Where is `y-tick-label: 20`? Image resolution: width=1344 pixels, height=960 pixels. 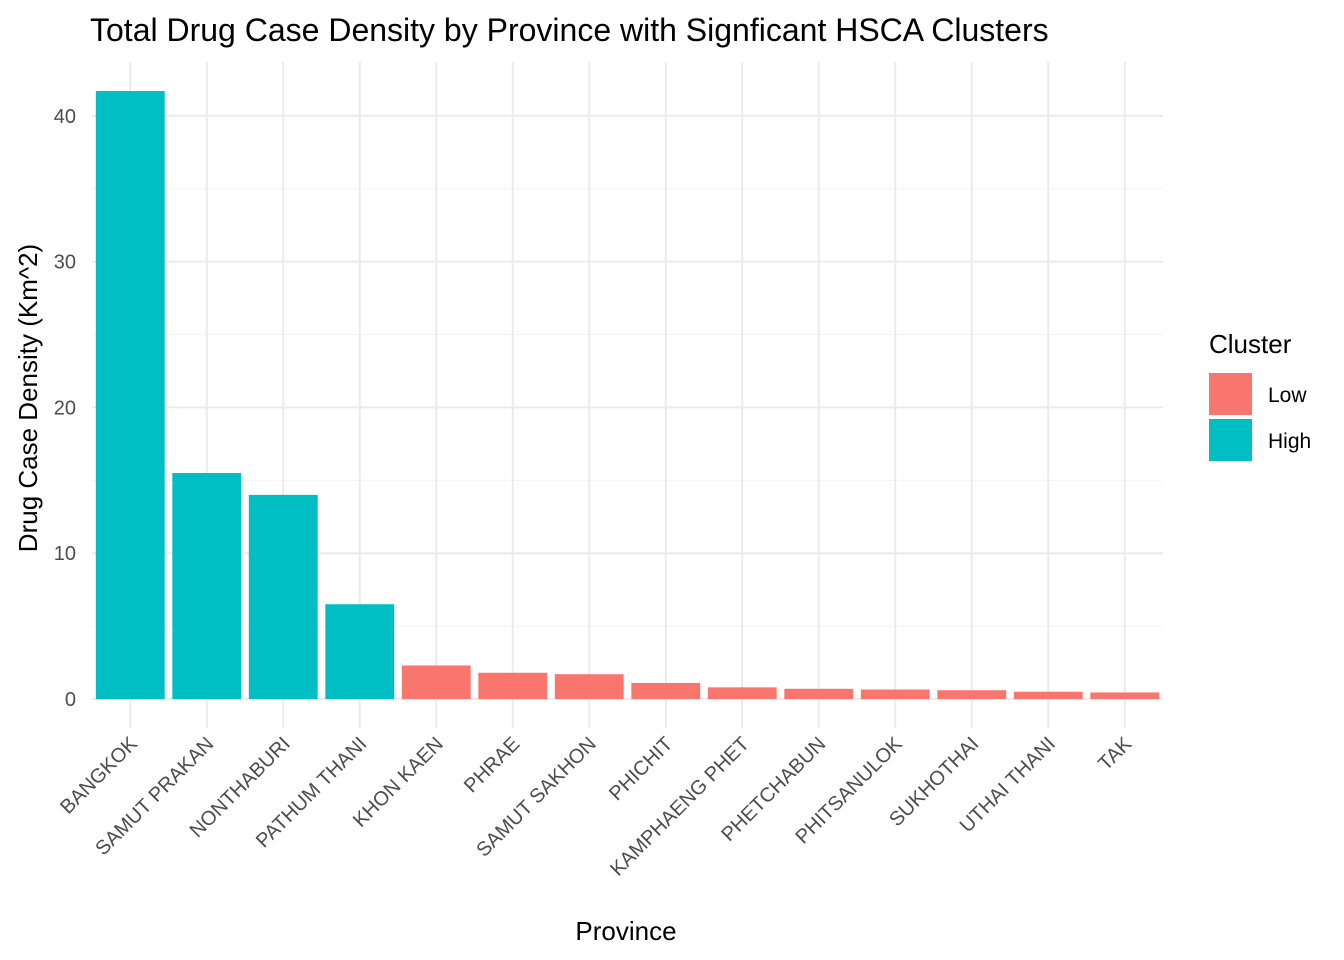
y-tick-label: 20 is located at coordinates (65, 408).